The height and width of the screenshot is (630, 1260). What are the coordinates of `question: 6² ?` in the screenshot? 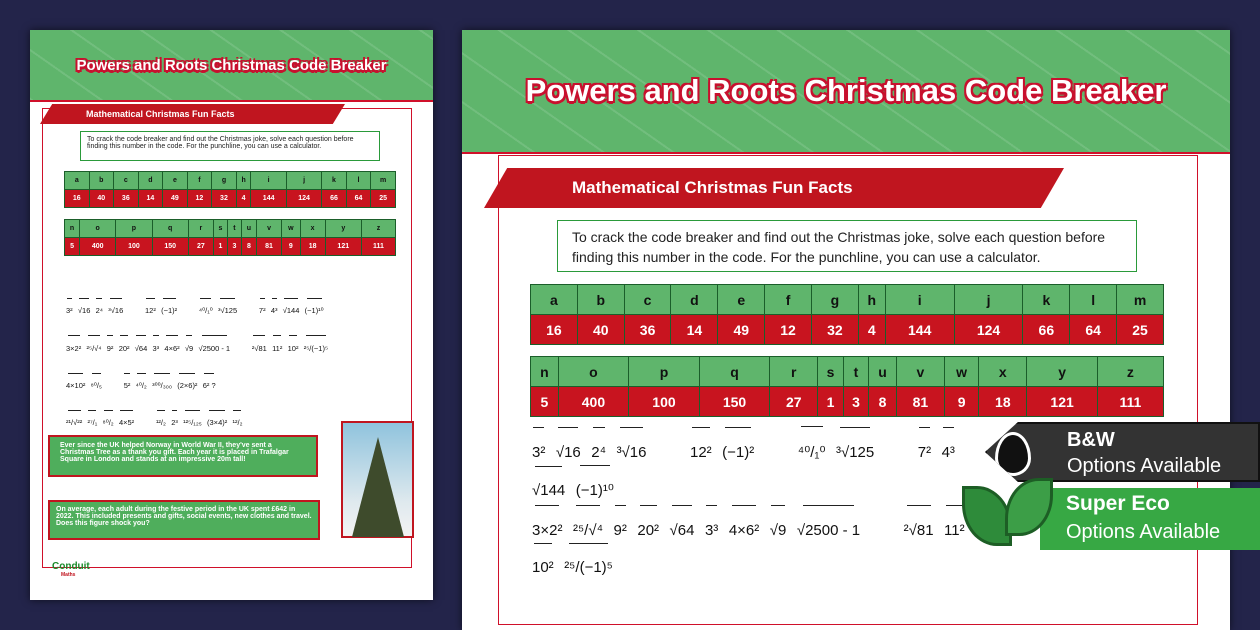 It's located at (209, 381).